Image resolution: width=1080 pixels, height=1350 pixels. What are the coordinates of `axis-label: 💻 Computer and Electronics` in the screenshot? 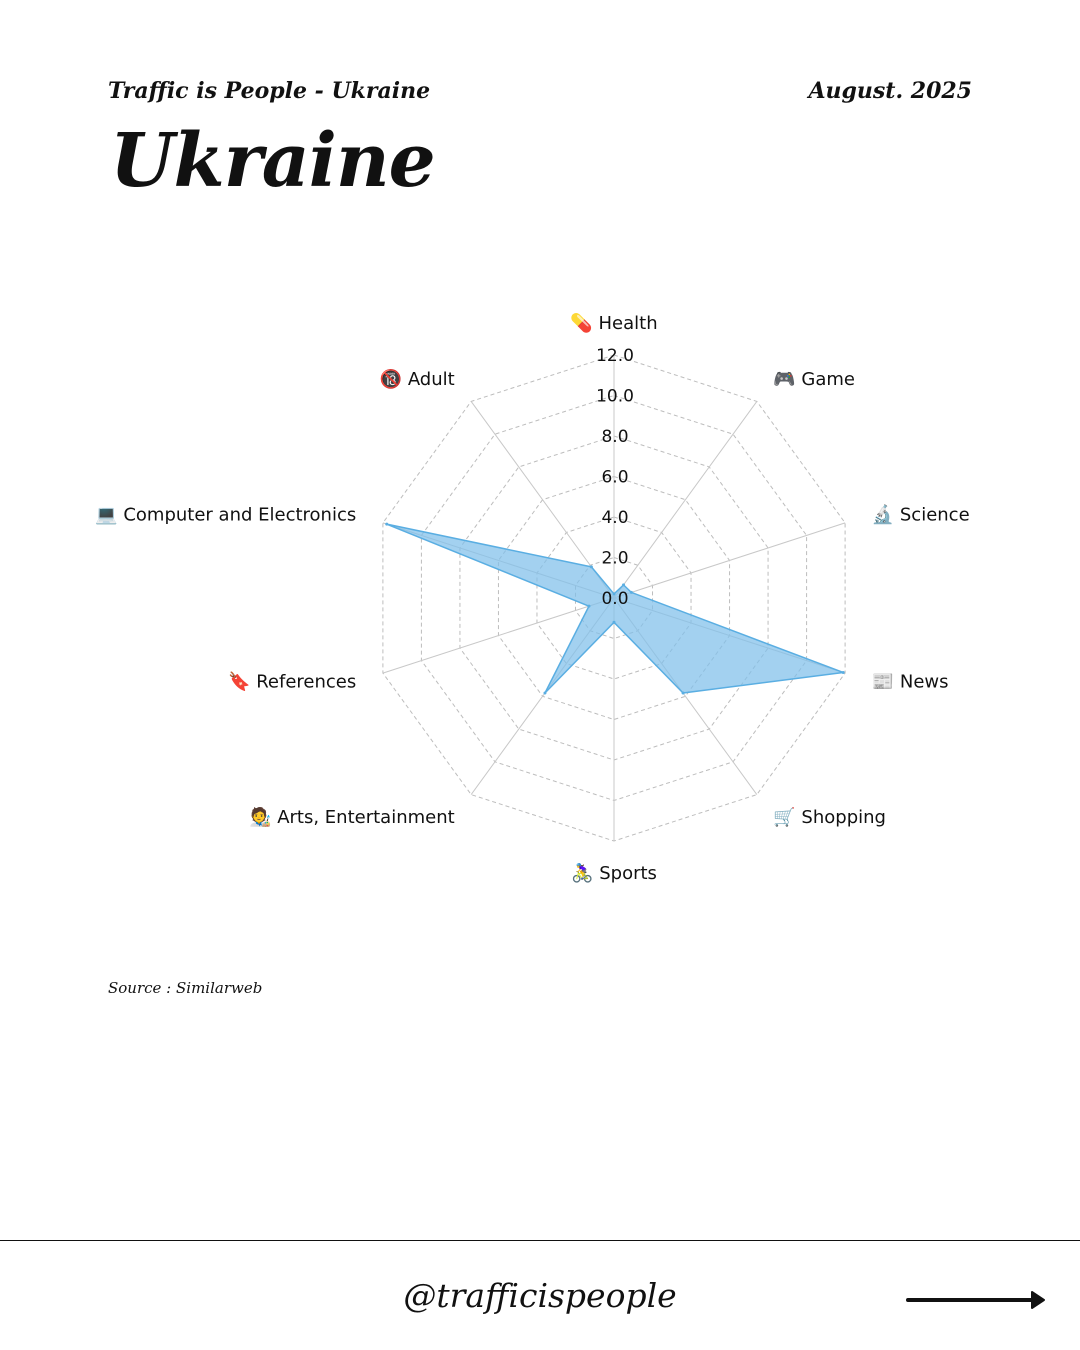 It's located at (225, 514).